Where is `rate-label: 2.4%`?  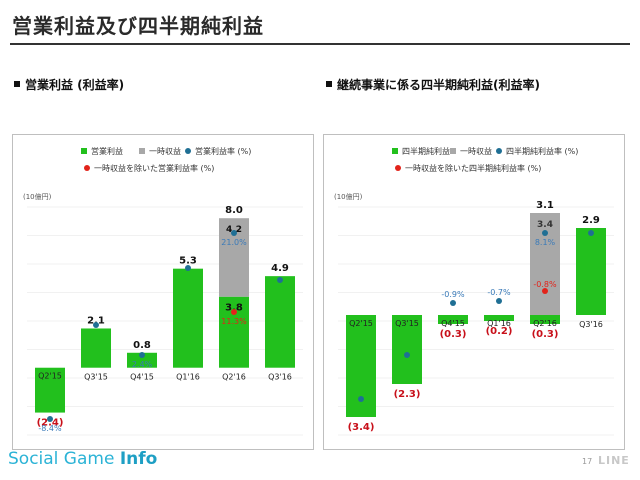 rate-label: 2.4% is located at coordinates (142, 364).